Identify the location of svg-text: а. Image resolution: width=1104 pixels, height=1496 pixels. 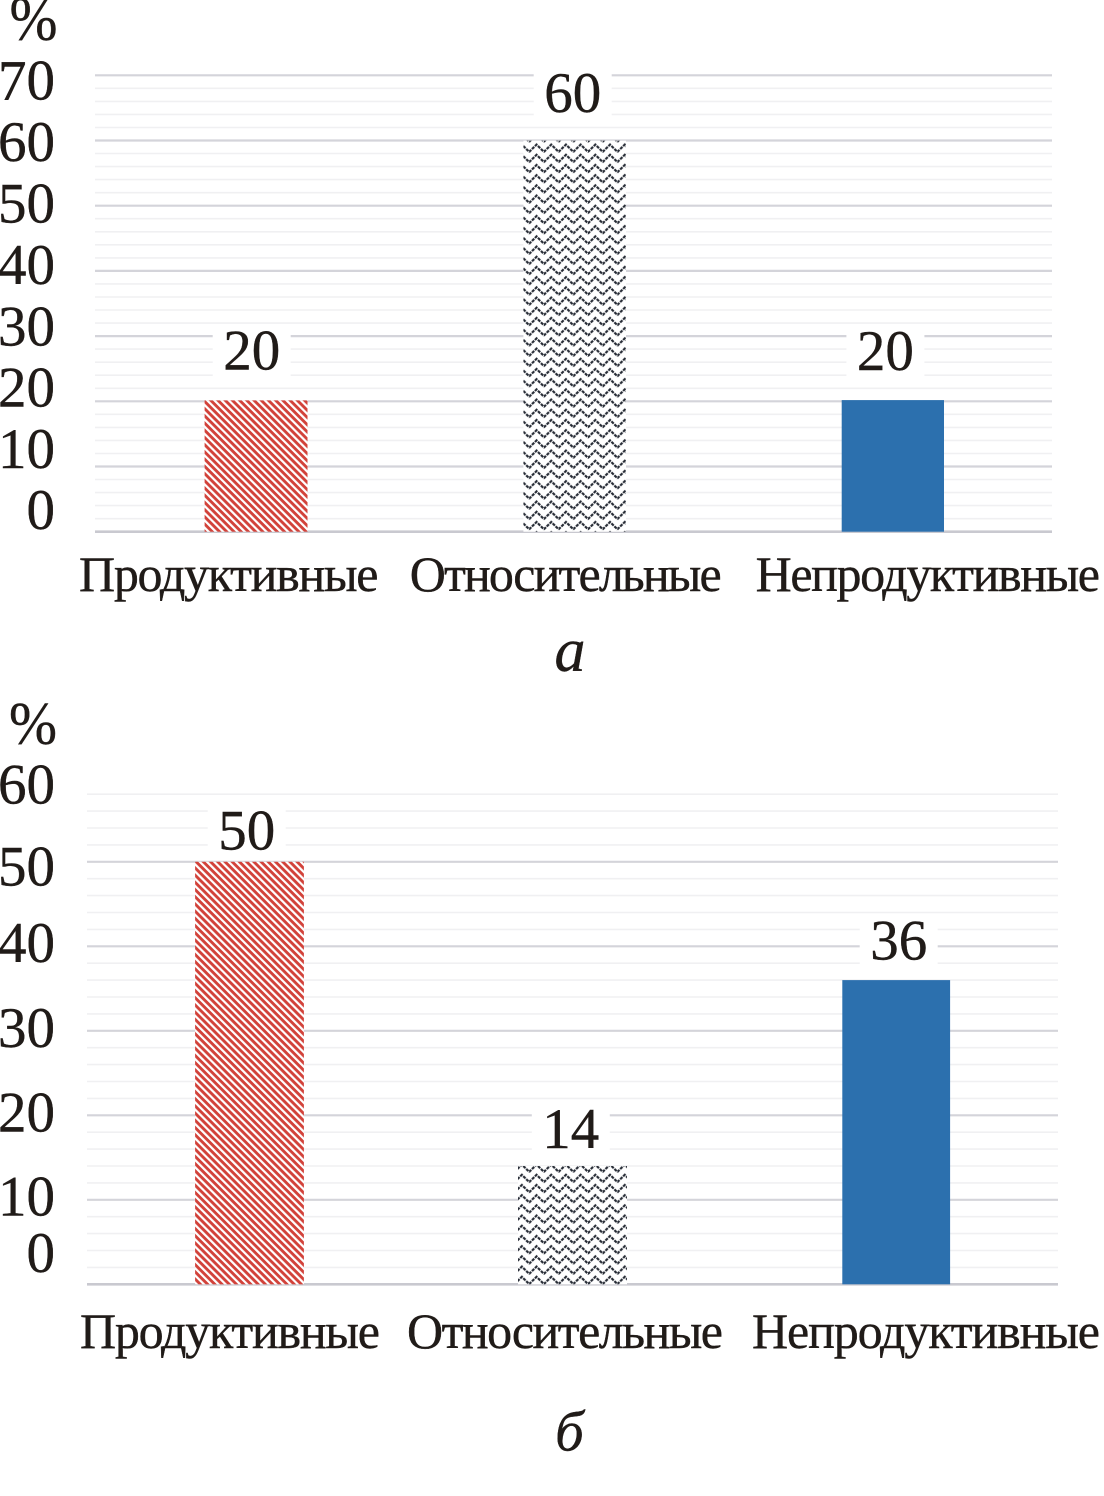
(570, 651).